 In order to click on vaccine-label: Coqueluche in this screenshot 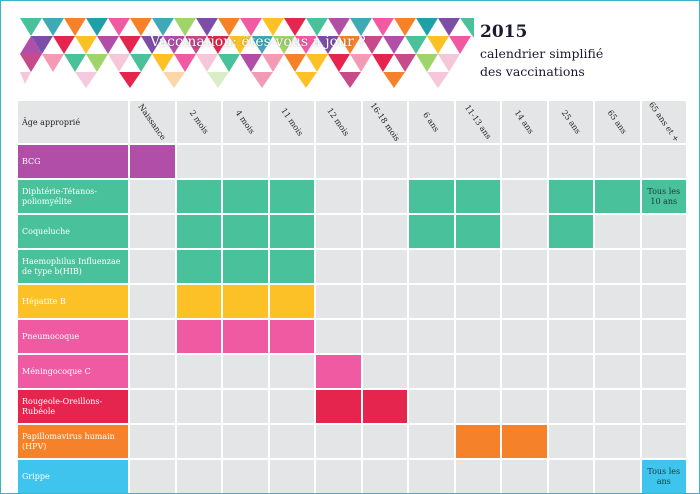, I will do `click(73, 231)`.